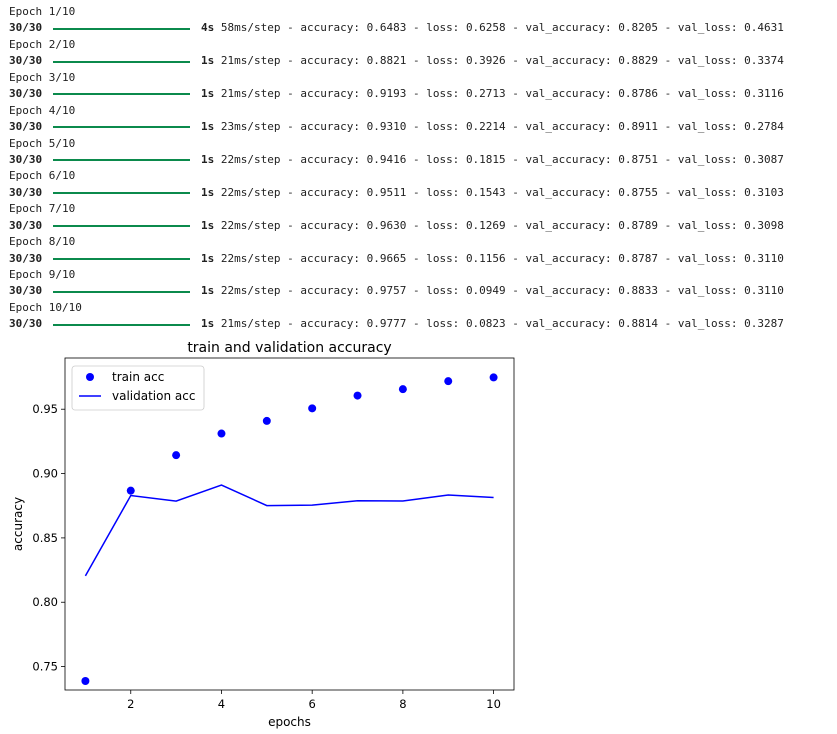  What do you see at coordinates (90, 377) in the screenshot?
I see `legend-train-marker` at bounding box center [90, 377].